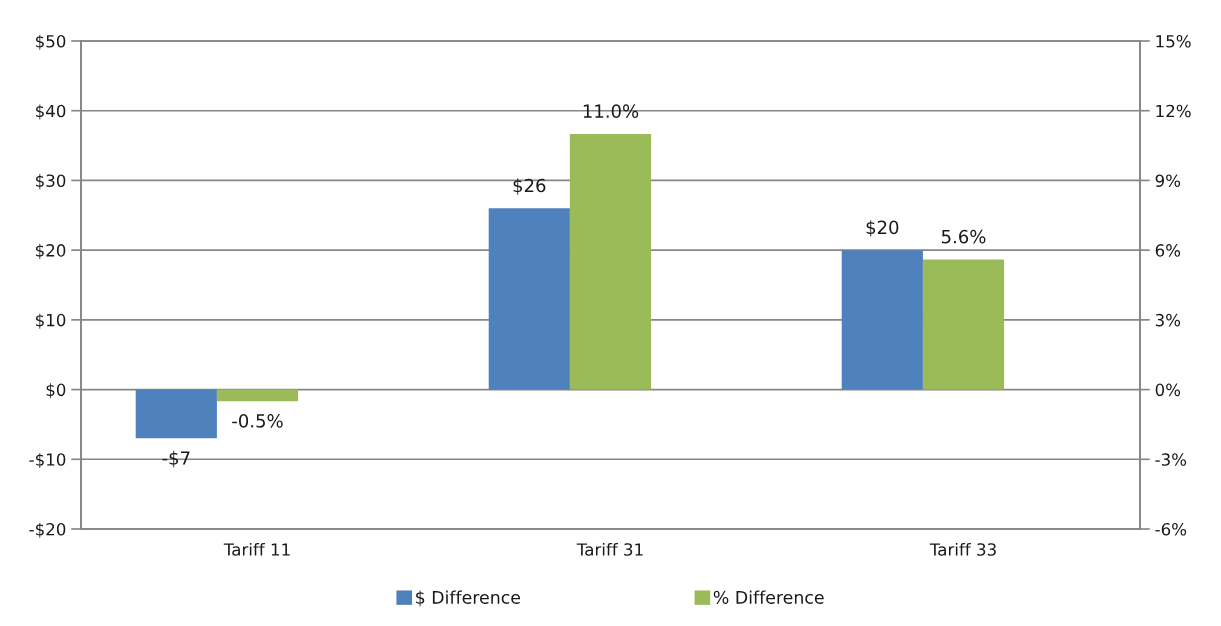  What do you see at coordinates (962, 549) in the screenshot?
I see `x-tick-label: Tariff 33` at bounding box center [962, 549].